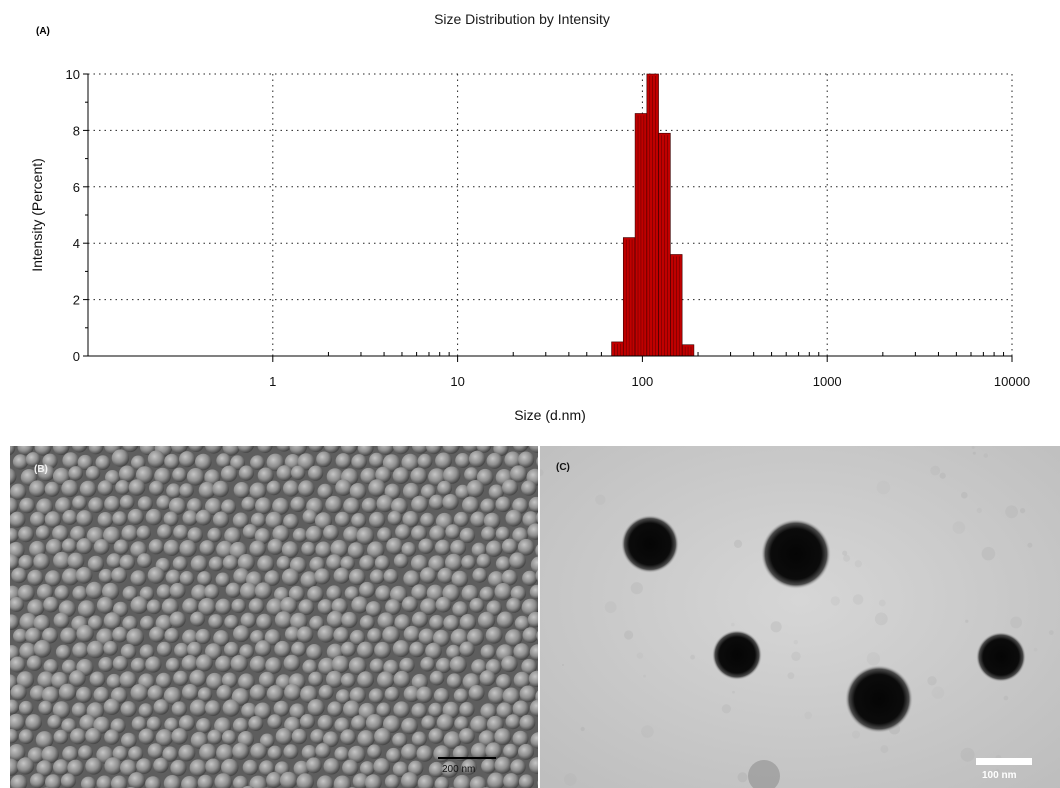 Image resolution: width=1060 pixels, height=788 pixels. What do you see at coordinates (76, 187) in the screenshot?
I see `y-tick-label: 6` at bounding box center [76, 187].